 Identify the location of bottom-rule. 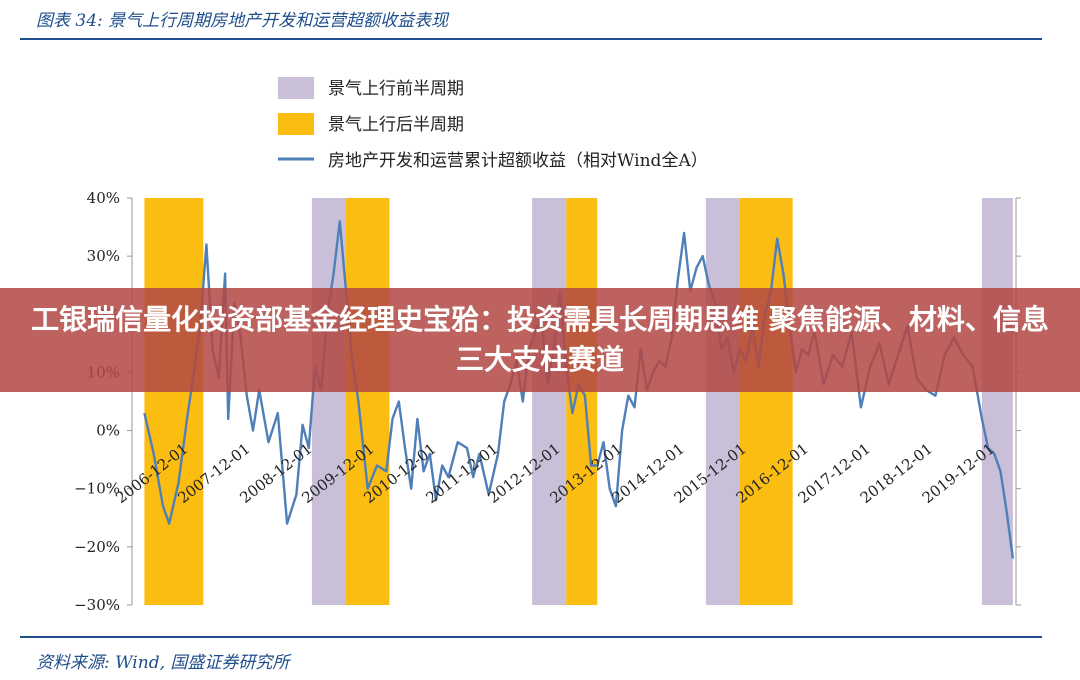
(531, 637).